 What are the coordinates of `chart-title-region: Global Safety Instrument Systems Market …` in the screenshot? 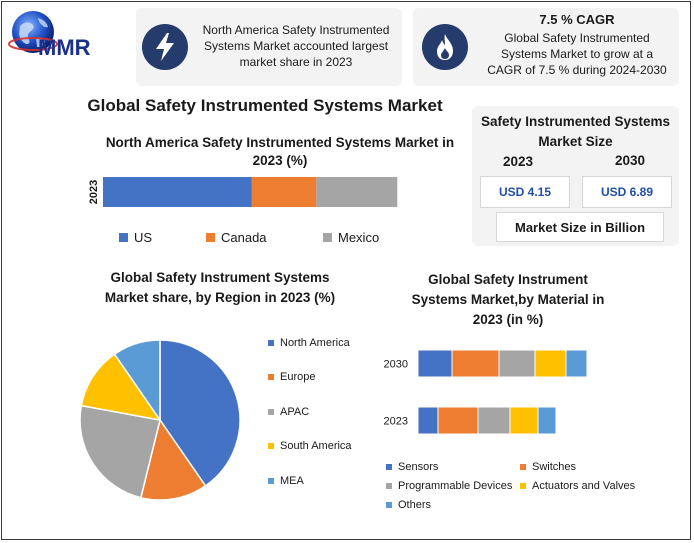 It's located at (220, 288).